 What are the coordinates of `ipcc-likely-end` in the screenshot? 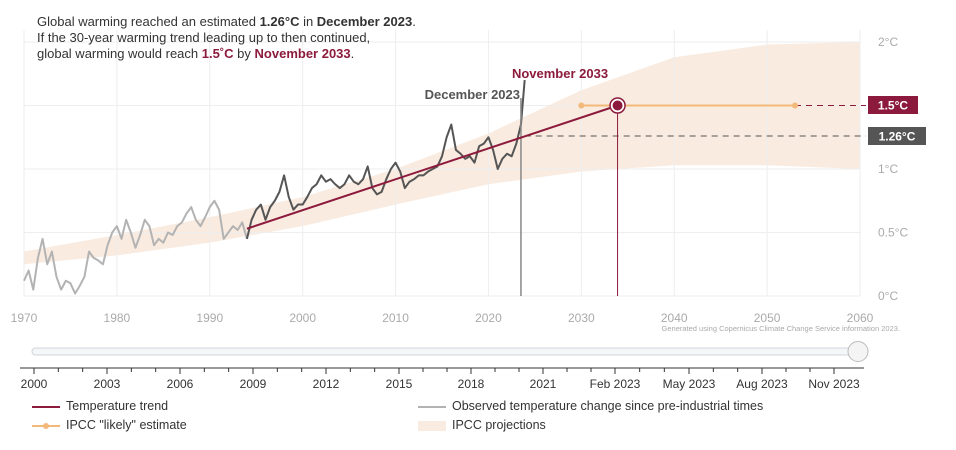 It's located at (794, 105).